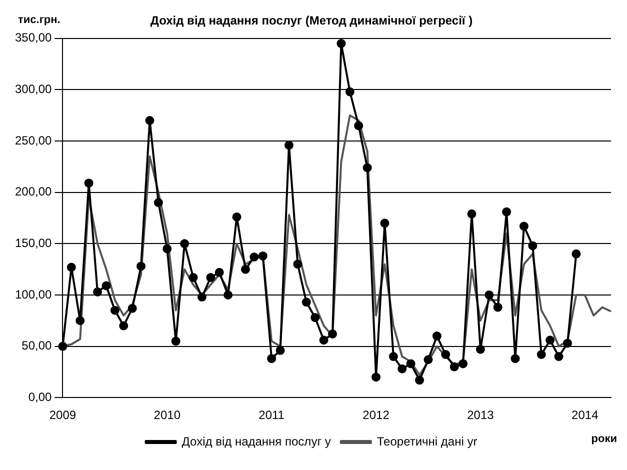 The height and width of the screenshot is (470, 627). Describe the element at coordinates (480, 415) in the screenshot. I see `x-tick-label: 2013` at that location.